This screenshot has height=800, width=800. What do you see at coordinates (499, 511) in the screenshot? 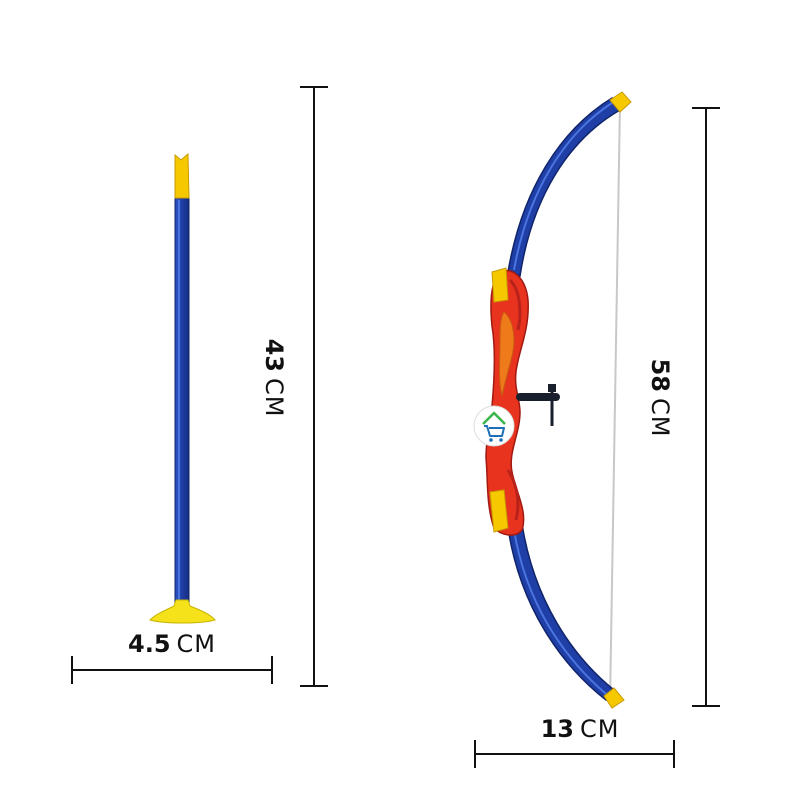
I see `riser-lower-block` at bounding box center [499, 511].